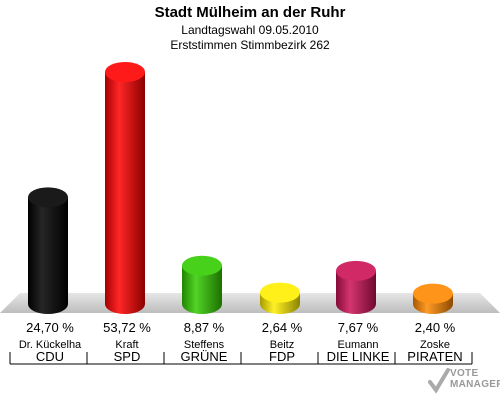 This screenshot has width=500, height=400. I want to click on bar-die-linke, so click(356, 292).